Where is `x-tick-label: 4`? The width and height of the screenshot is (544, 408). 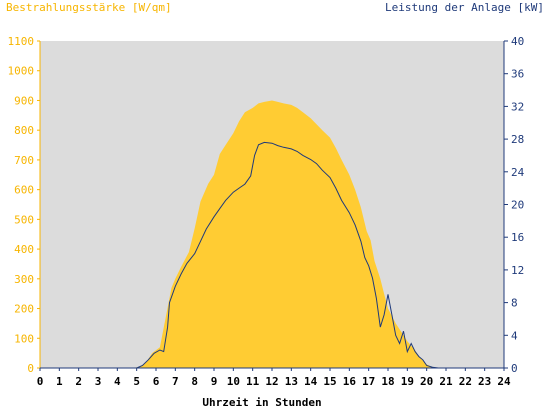
x-tick-label: 4 is located at coordinates (117, 381).